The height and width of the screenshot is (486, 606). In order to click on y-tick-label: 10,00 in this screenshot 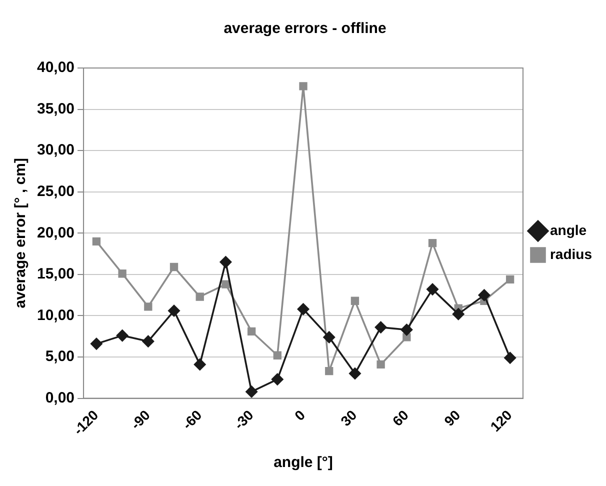, I will do `click(55, 315)`.